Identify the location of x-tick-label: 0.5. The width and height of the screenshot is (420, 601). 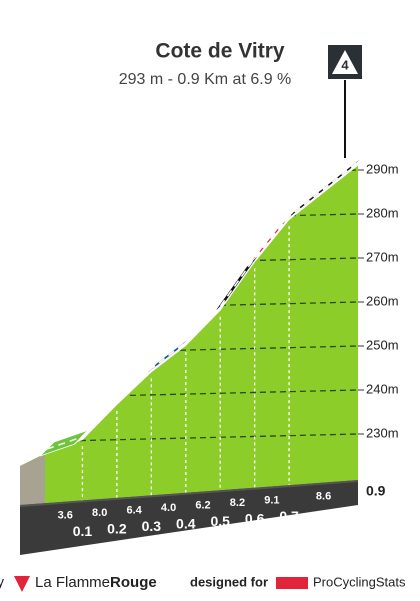
(220, 521).